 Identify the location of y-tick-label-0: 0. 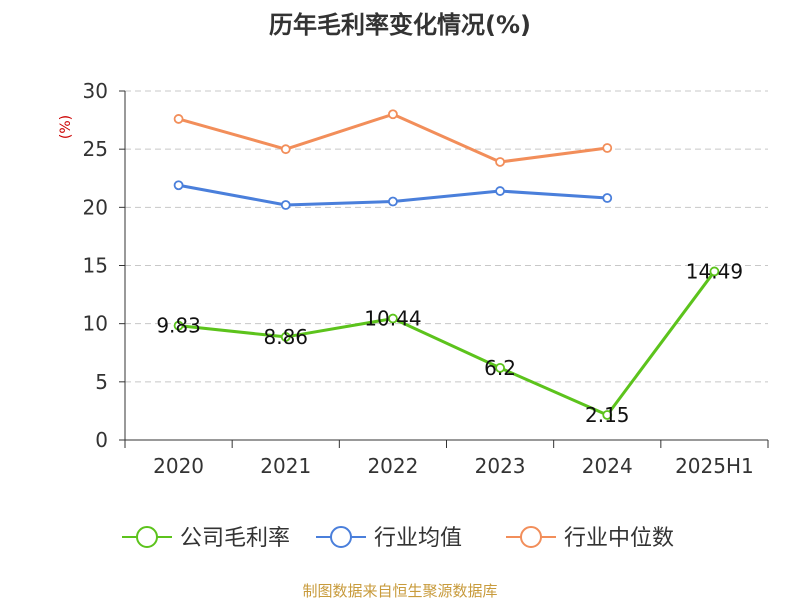
(101, 440).